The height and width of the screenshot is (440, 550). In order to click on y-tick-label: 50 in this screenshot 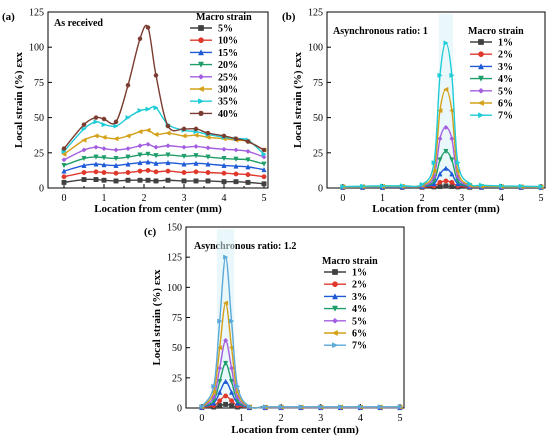, I will do `click(39, 118)`.